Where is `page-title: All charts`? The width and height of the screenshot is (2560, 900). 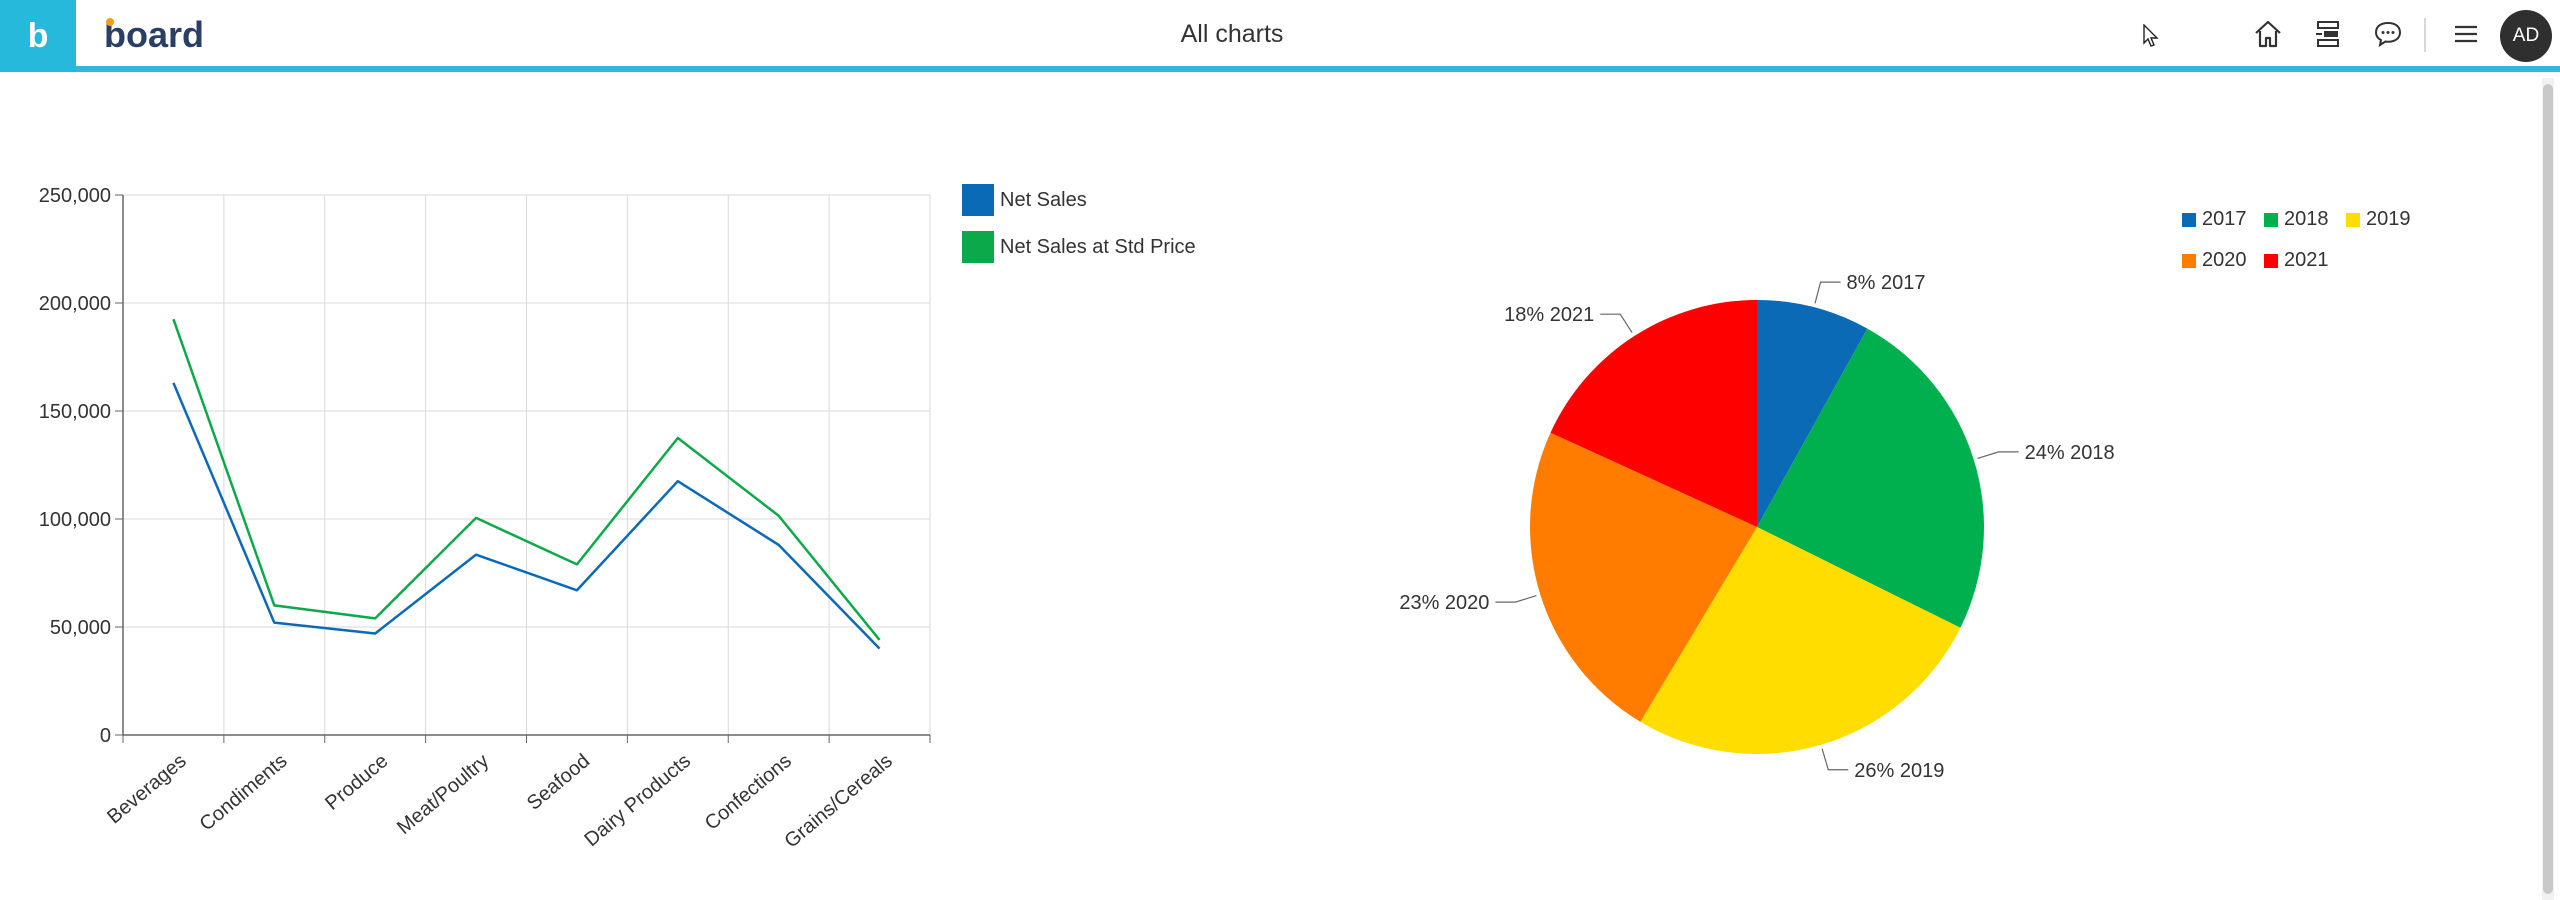
page-title: All charts is located at coordinates (1232, 34).